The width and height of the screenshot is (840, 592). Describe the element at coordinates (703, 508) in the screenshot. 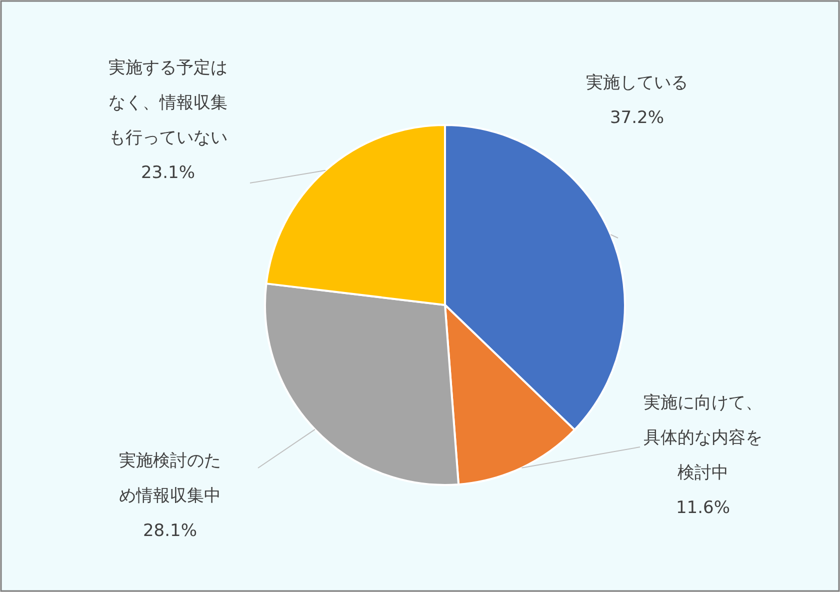

I see `data-label: 11.6%` at that location.